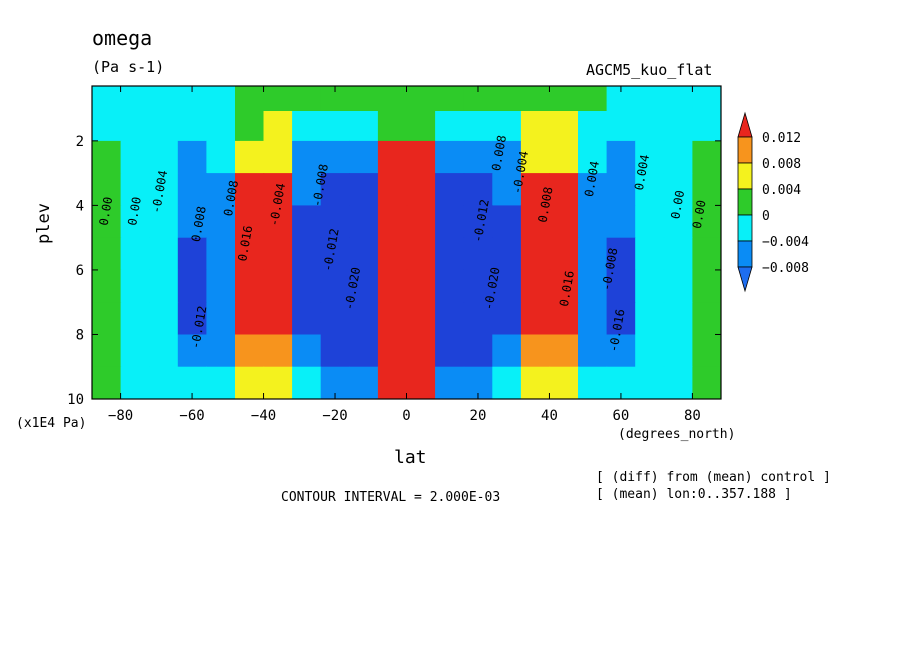 Image resolution: width=904 pixels, height=654 pixels. Describe the element at coordinates (122, 38) in the screenshot. I see `variable-title: omega` at that location.